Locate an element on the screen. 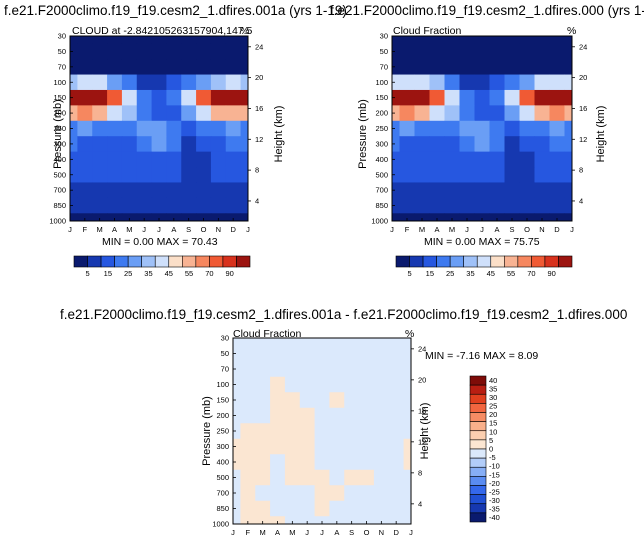  y-tick-label: 250 is located at coordinates (381, 128).